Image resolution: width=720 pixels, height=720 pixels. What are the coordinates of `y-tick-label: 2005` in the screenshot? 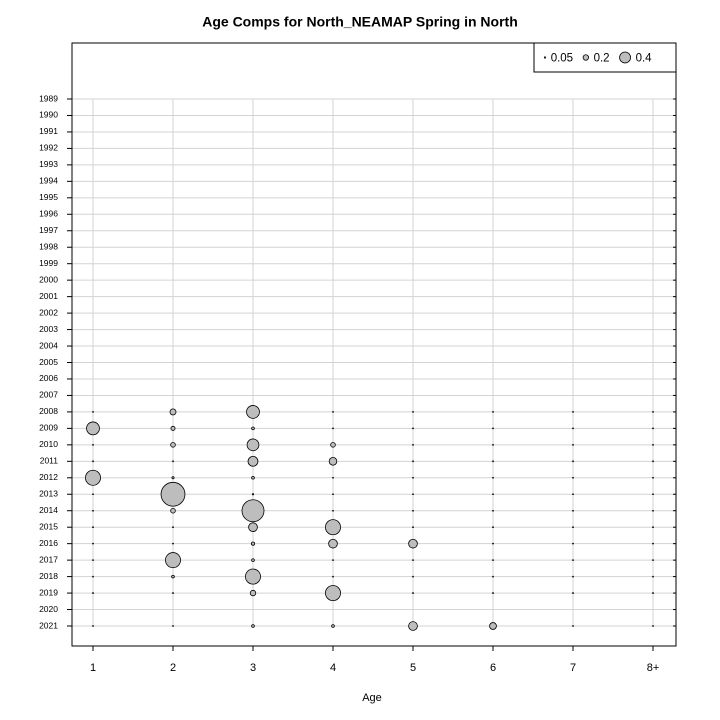 It's located at (48, 362).